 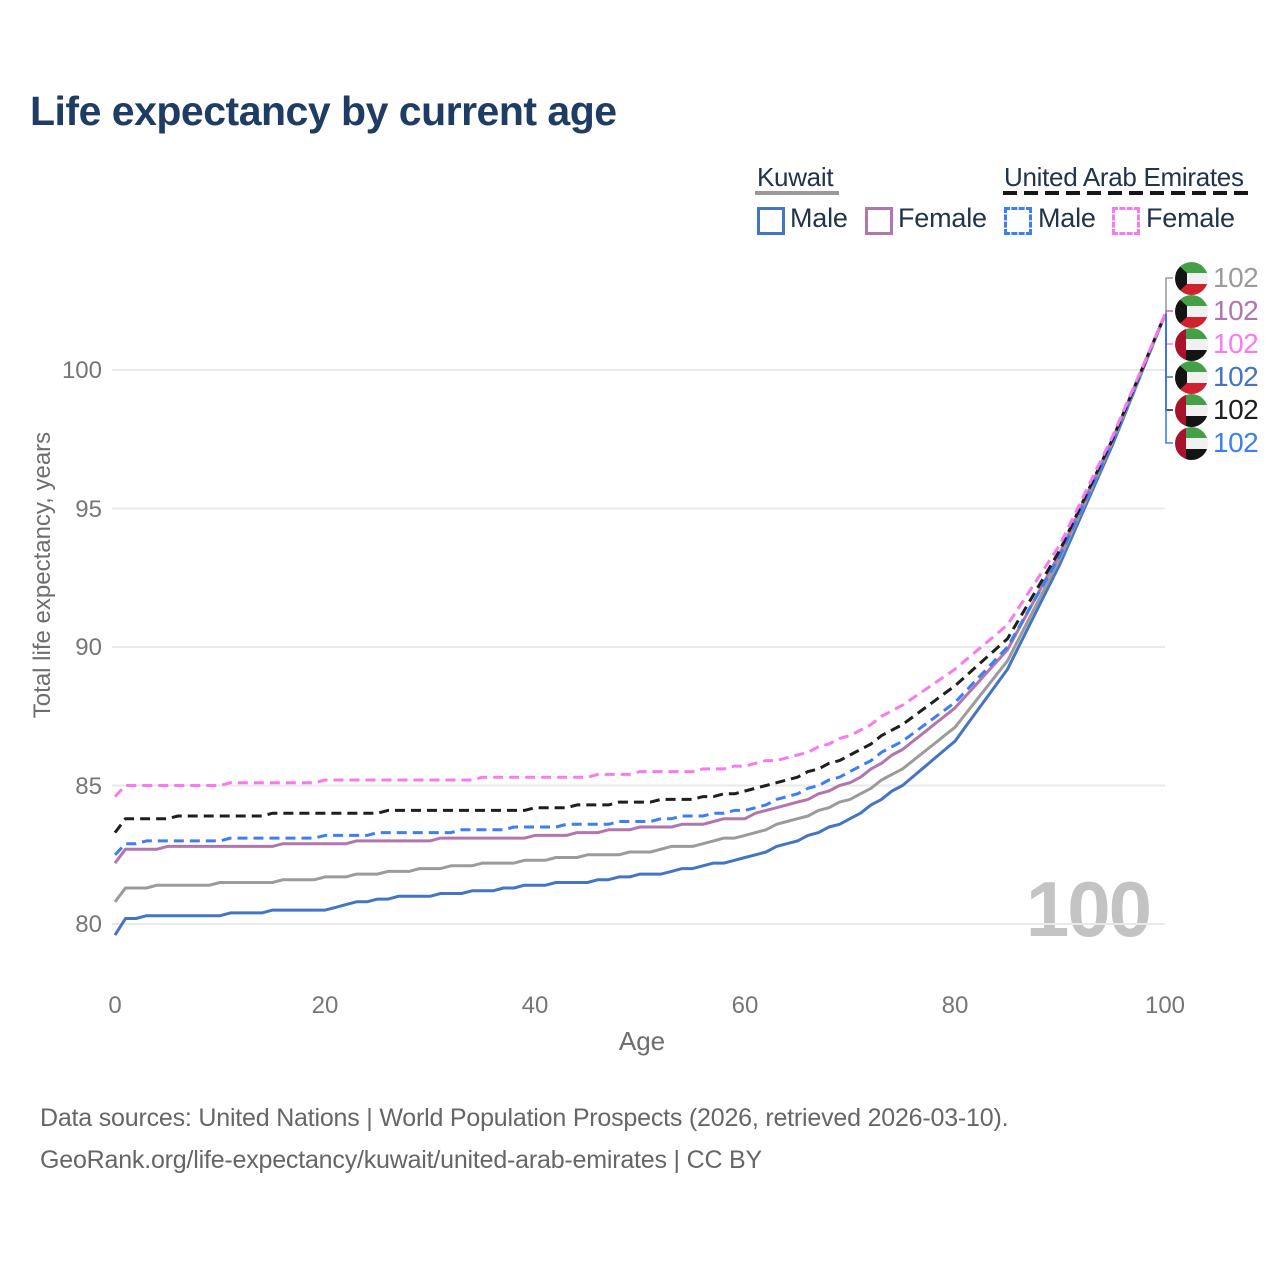 I want to click on x-tick-label-0: 0, so click(x=115, y=1005).